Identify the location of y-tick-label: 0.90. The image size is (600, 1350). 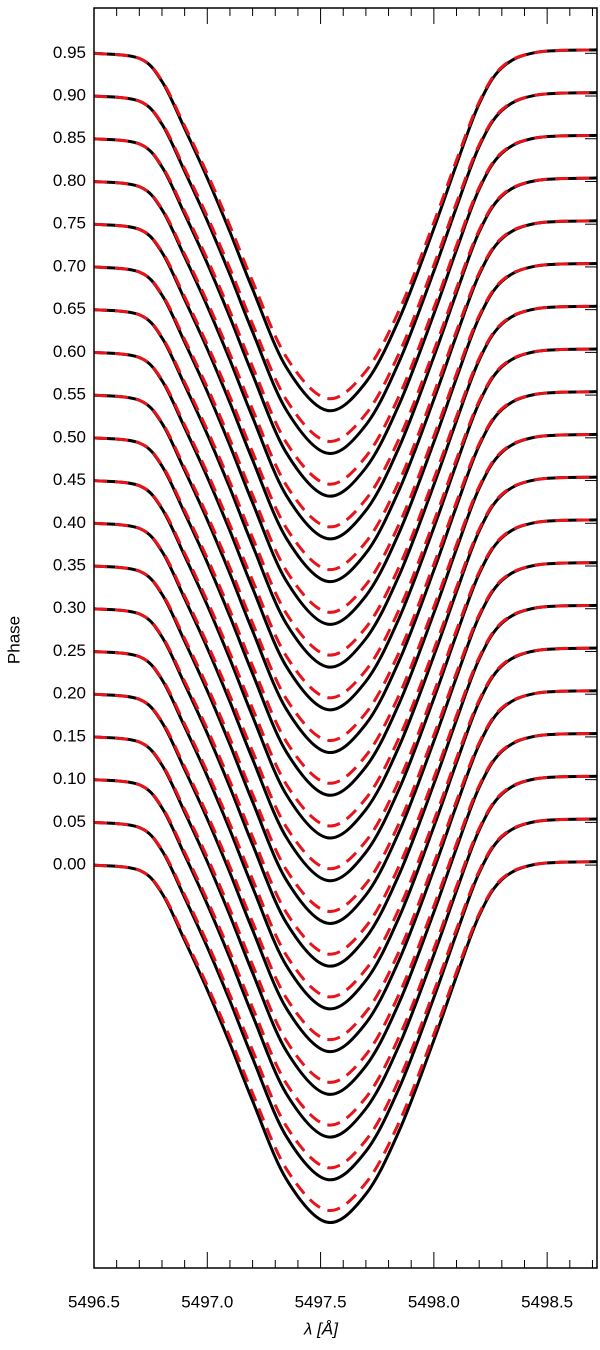
(69, 95).